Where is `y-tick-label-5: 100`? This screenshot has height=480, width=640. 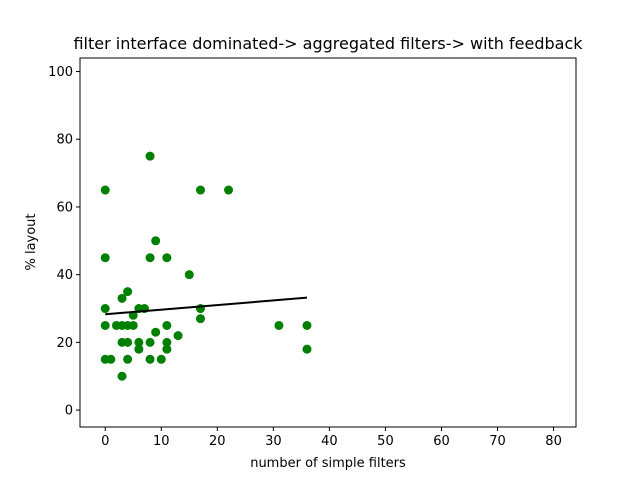 y-tick-label-5: 100 is located at coordinates (60, 72).